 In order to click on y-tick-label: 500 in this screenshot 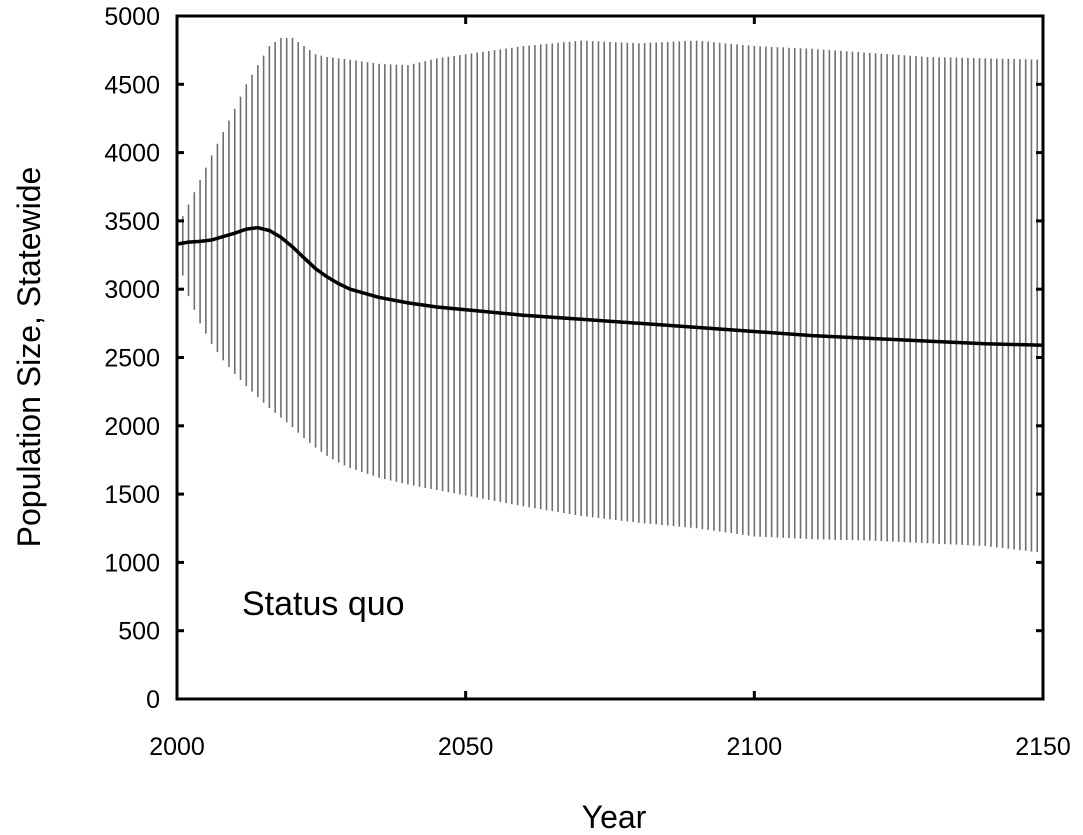, I will do `click(139, 632)`.